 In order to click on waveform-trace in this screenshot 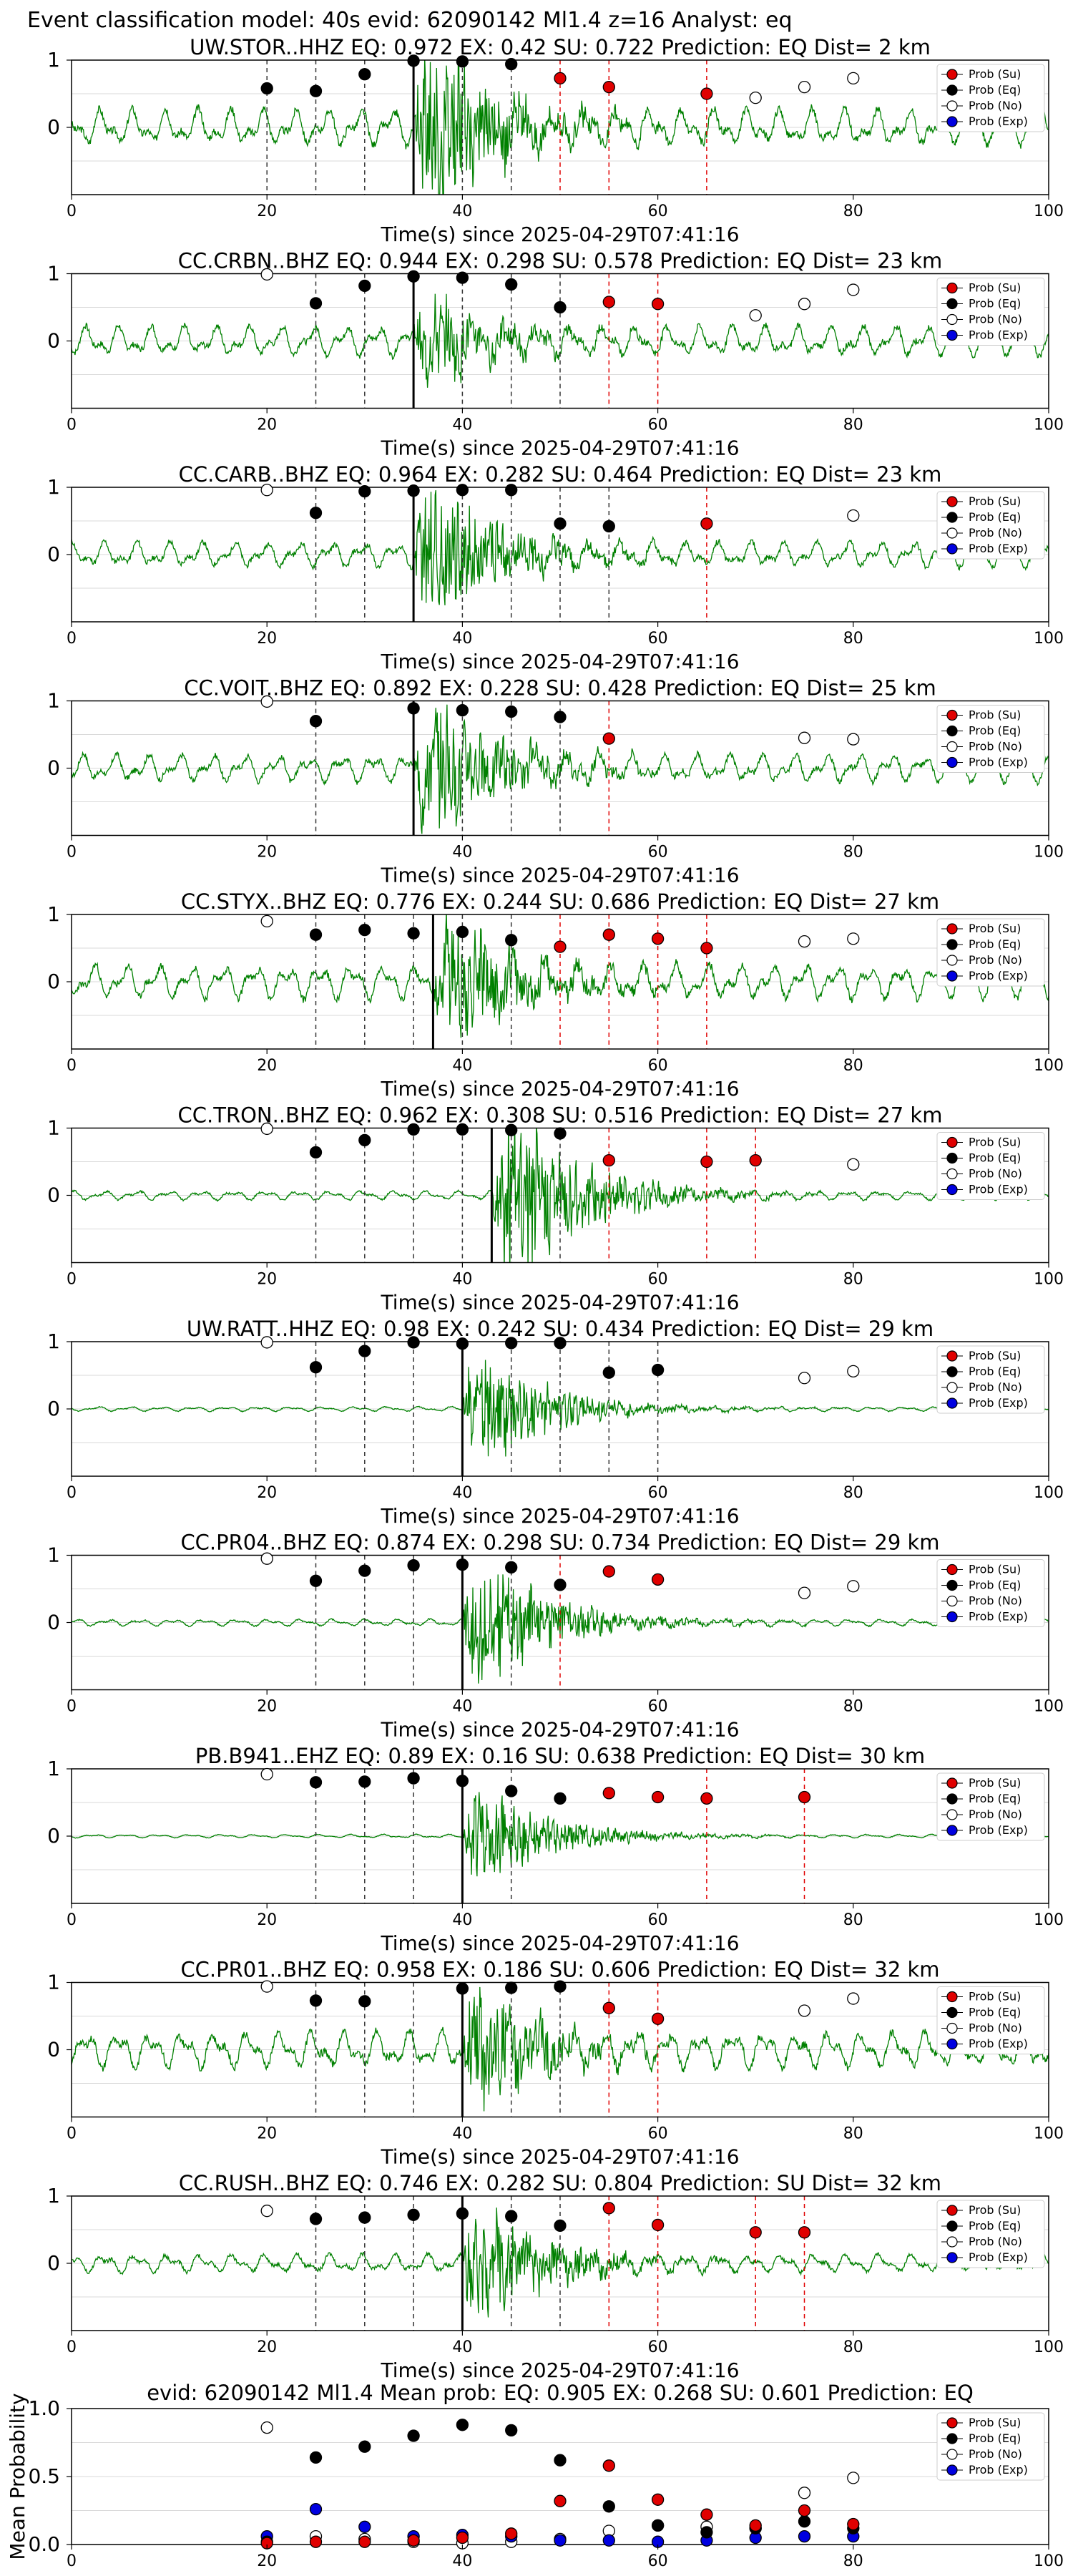, I will do `click(560, 1408)`.